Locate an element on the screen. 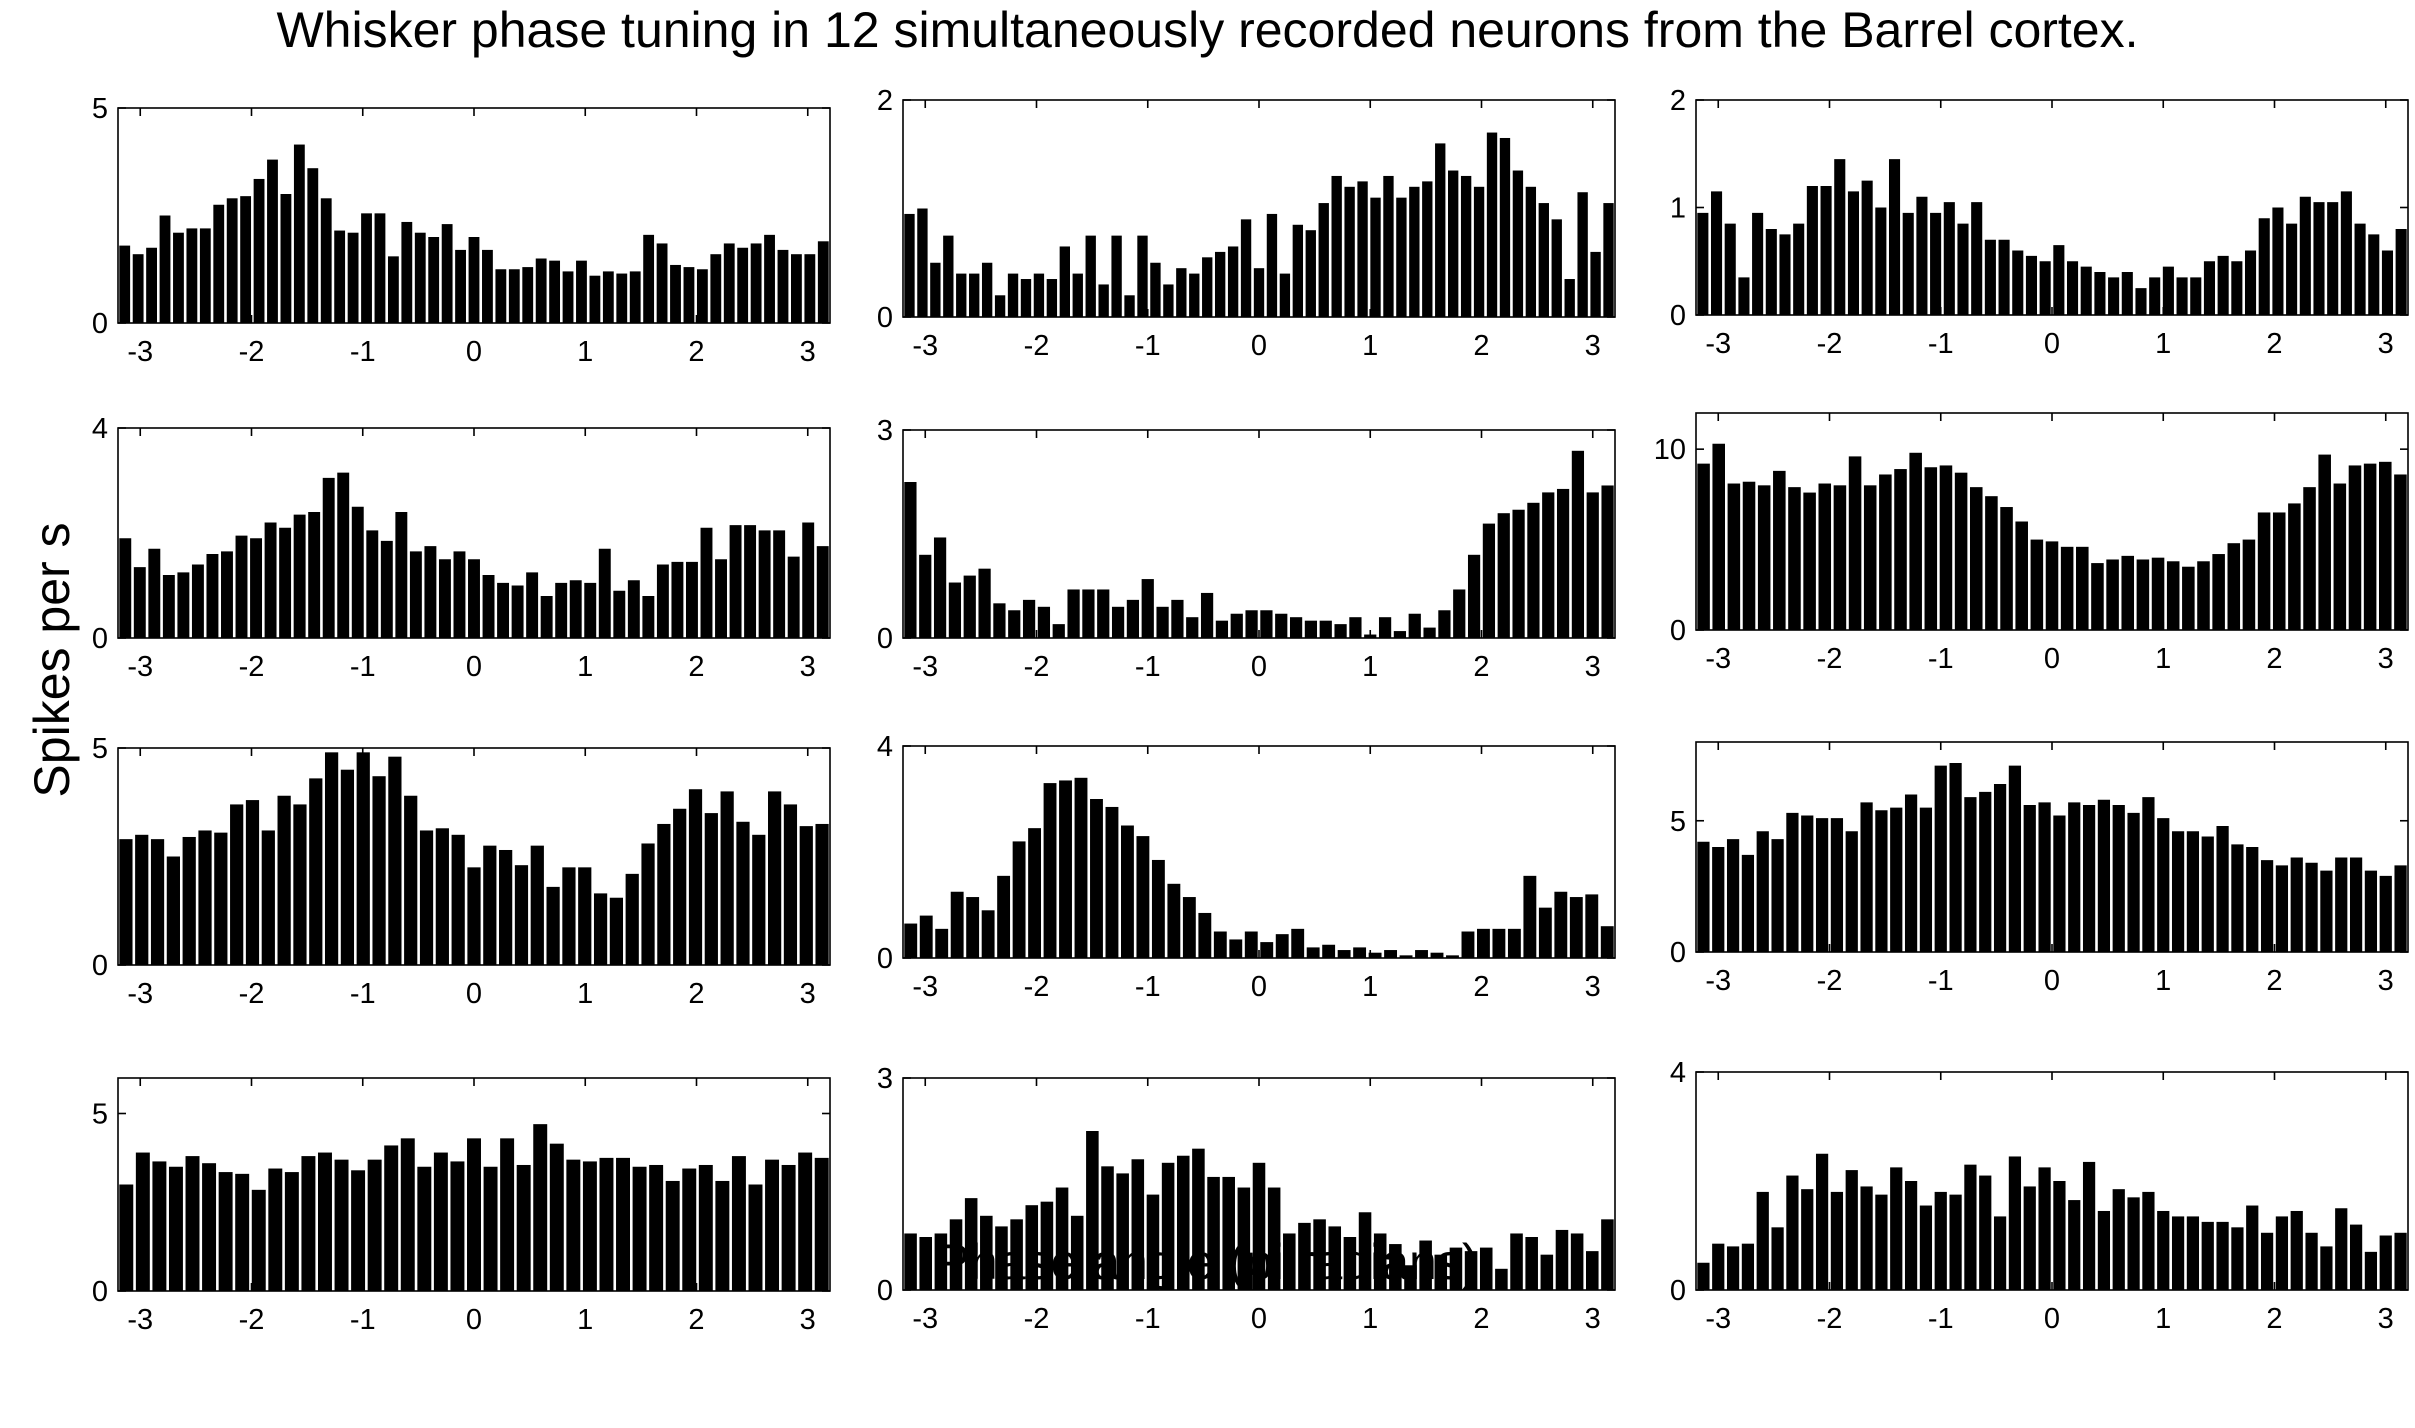 The width and height of the screenshot is (2415, 1428). x-tick-label: -3 is located at coordinates (925, 987).